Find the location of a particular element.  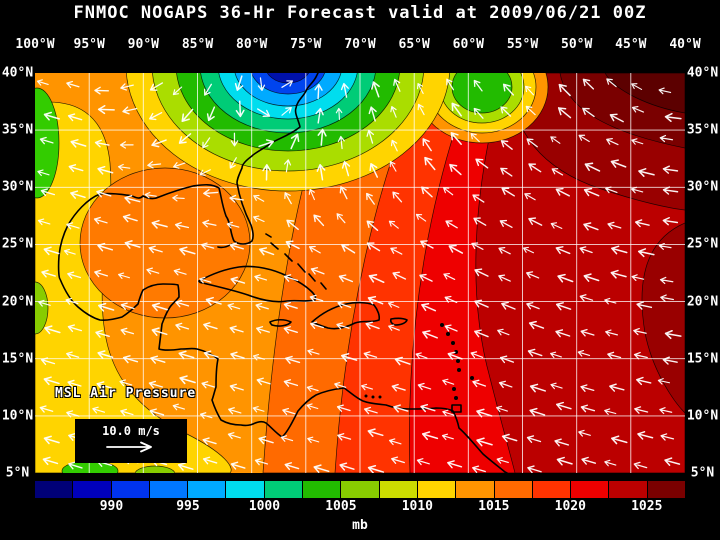

lat-label: 35°N is located at coordinates (17, 130).